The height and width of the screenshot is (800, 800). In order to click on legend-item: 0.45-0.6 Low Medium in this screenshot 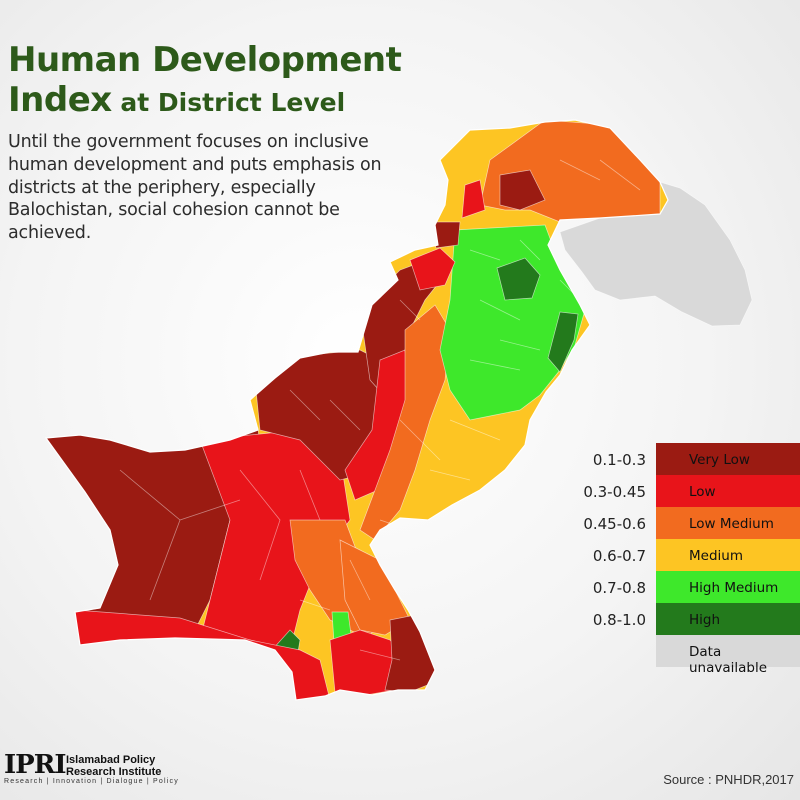, I will do `click(680, 523)`.